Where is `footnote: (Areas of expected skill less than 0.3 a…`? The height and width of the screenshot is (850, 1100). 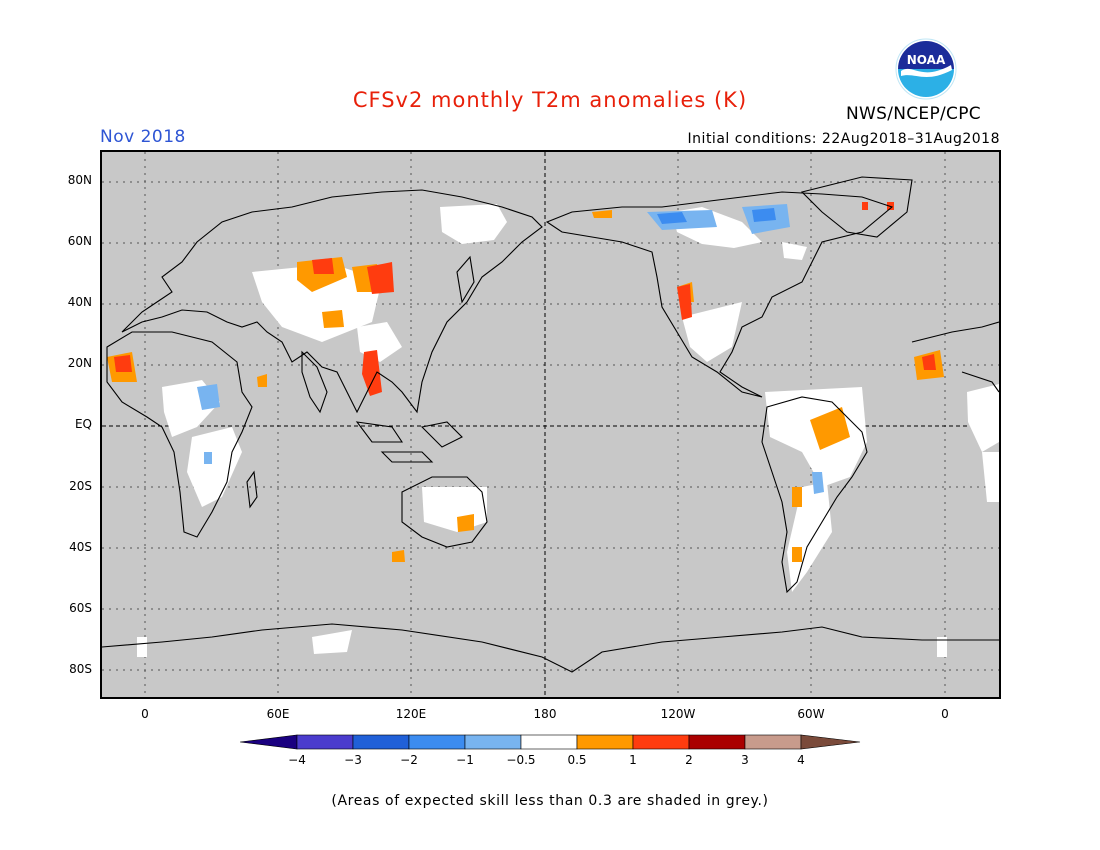
footnote: (Areas of expected skill less than 0.3 a… is located at coordinates (550, 801).